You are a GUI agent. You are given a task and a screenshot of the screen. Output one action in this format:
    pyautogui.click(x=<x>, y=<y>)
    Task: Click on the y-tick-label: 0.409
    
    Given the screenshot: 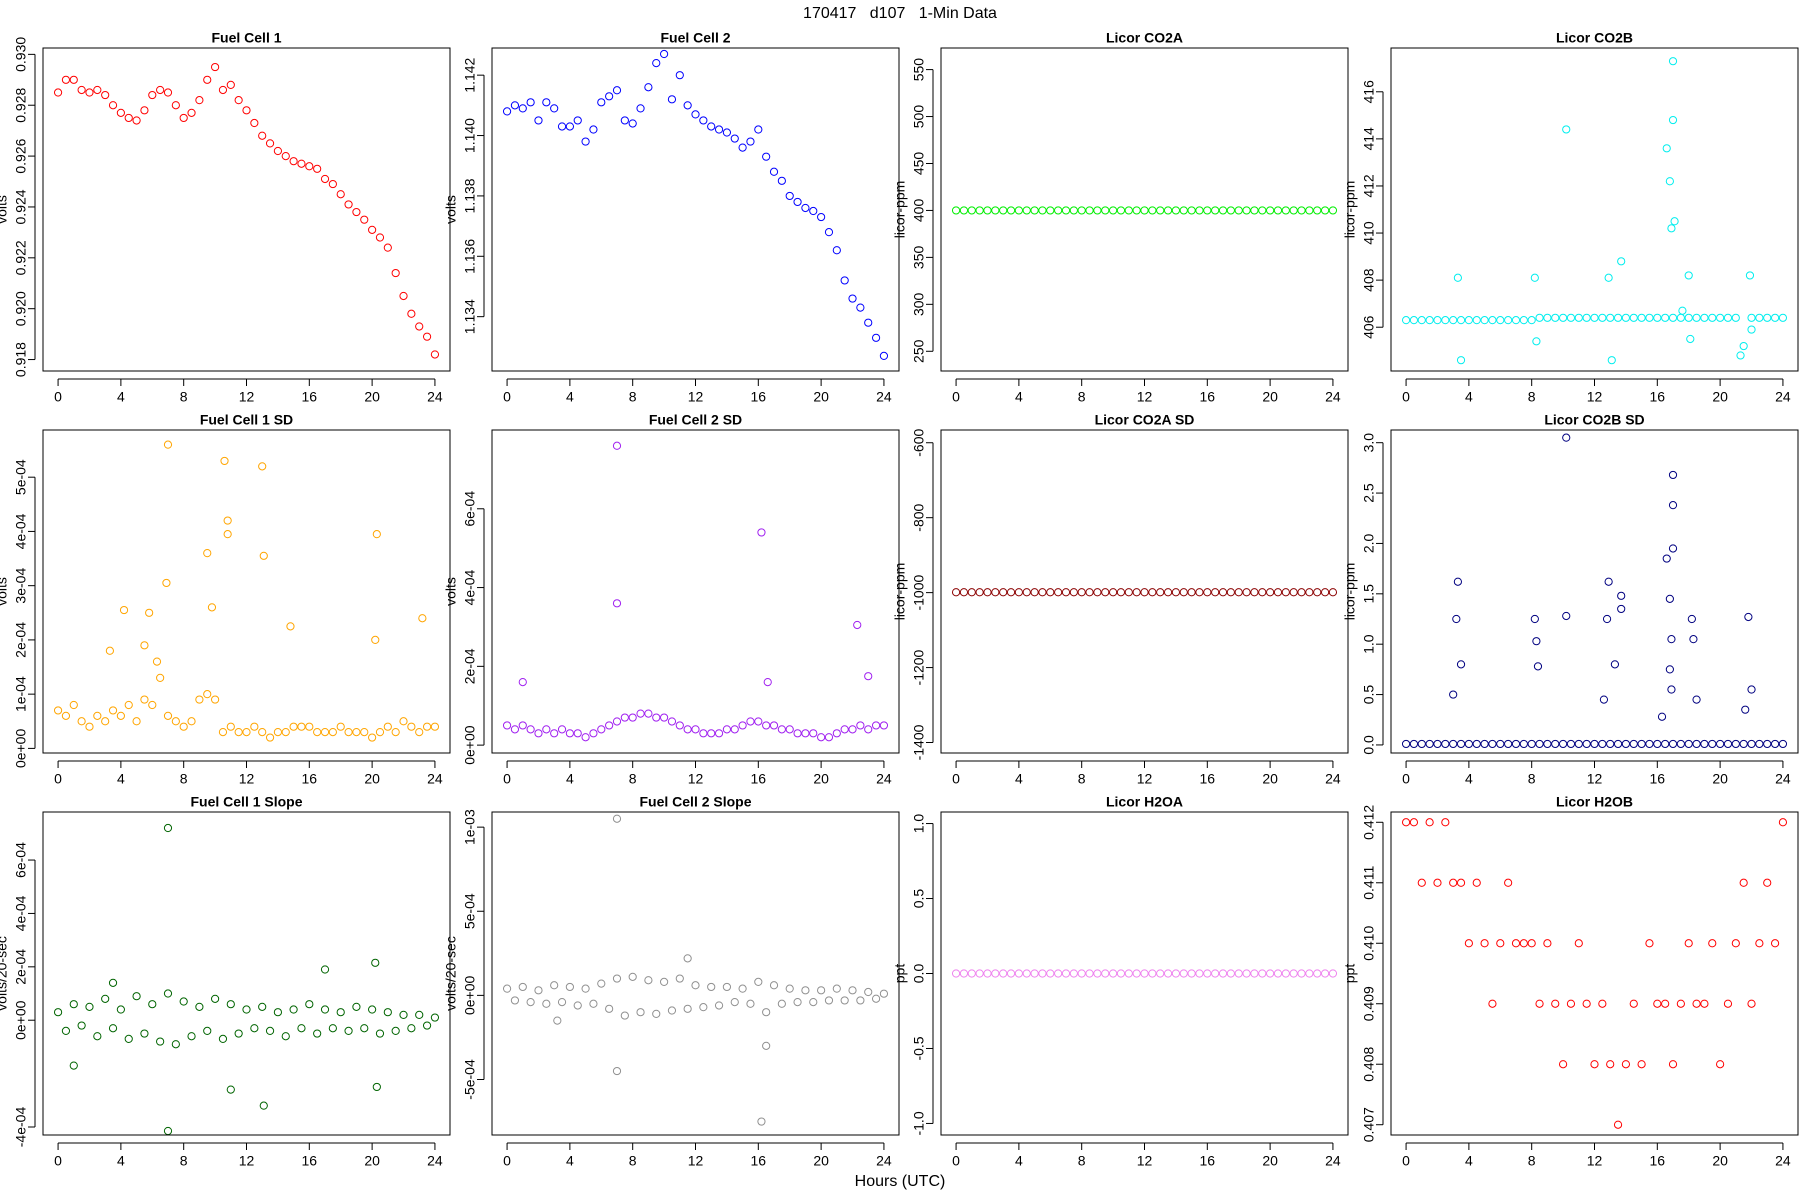 What is the action you would take?
    pyautogui.click(x=1369, y=1003)
    